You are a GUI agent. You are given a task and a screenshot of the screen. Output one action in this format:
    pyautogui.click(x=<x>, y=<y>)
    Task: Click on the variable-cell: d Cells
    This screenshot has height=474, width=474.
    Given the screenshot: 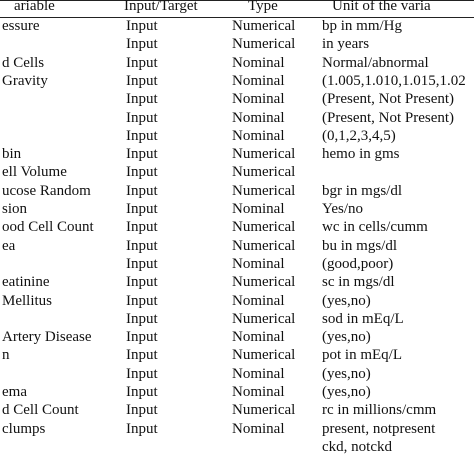 What is the action you would take?
    pyautogui.click(x=23, y=62)
    